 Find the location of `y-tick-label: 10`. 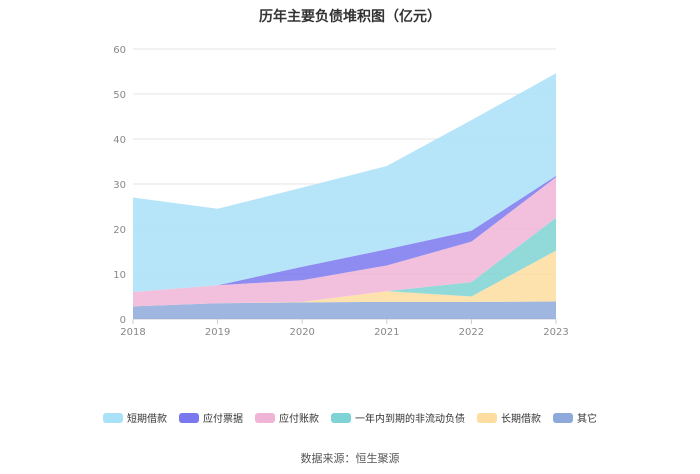

y-tick-label: 10 is located at coordinates (119, 275).